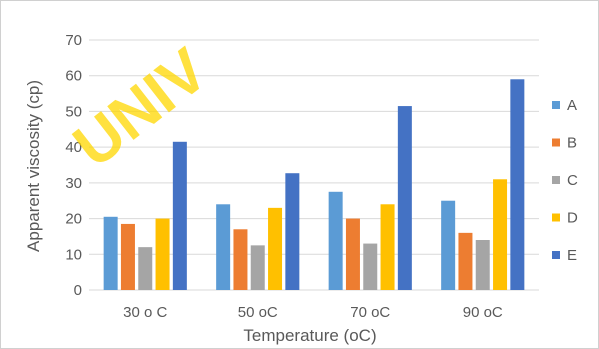 This screenshot has width=599, height=349. Describe the element at coordinates (572, 255) in the screenshot. I see `legend-label: E` at that location.